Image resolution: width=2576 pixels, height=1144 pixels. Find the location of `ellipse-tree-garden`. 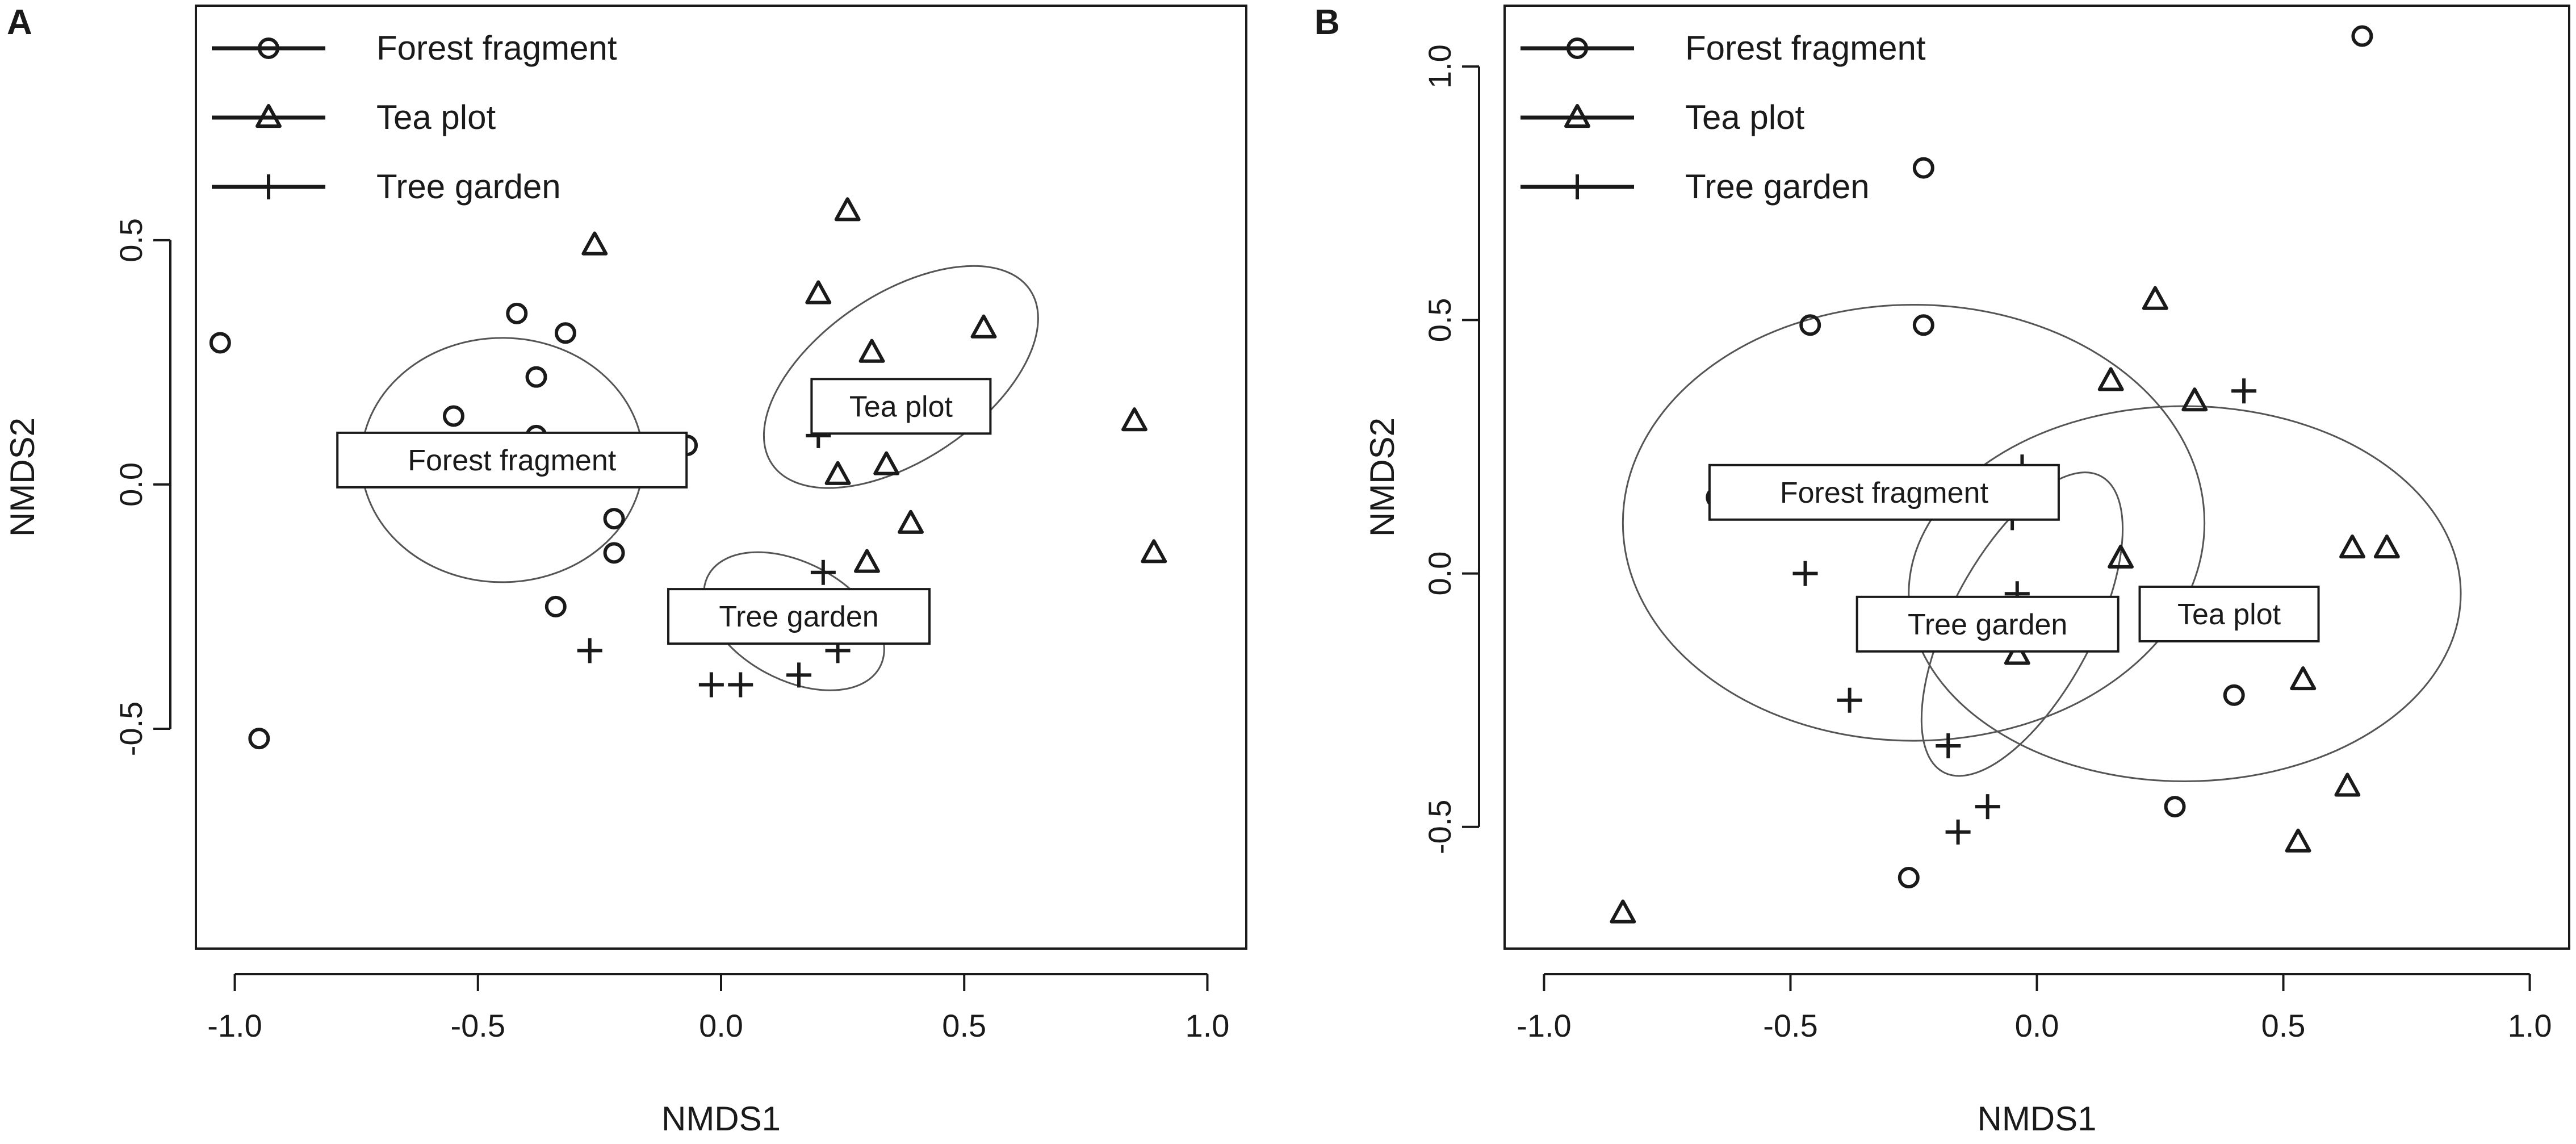

ellipse-tree-garden is located at coordinates (2022, 624).